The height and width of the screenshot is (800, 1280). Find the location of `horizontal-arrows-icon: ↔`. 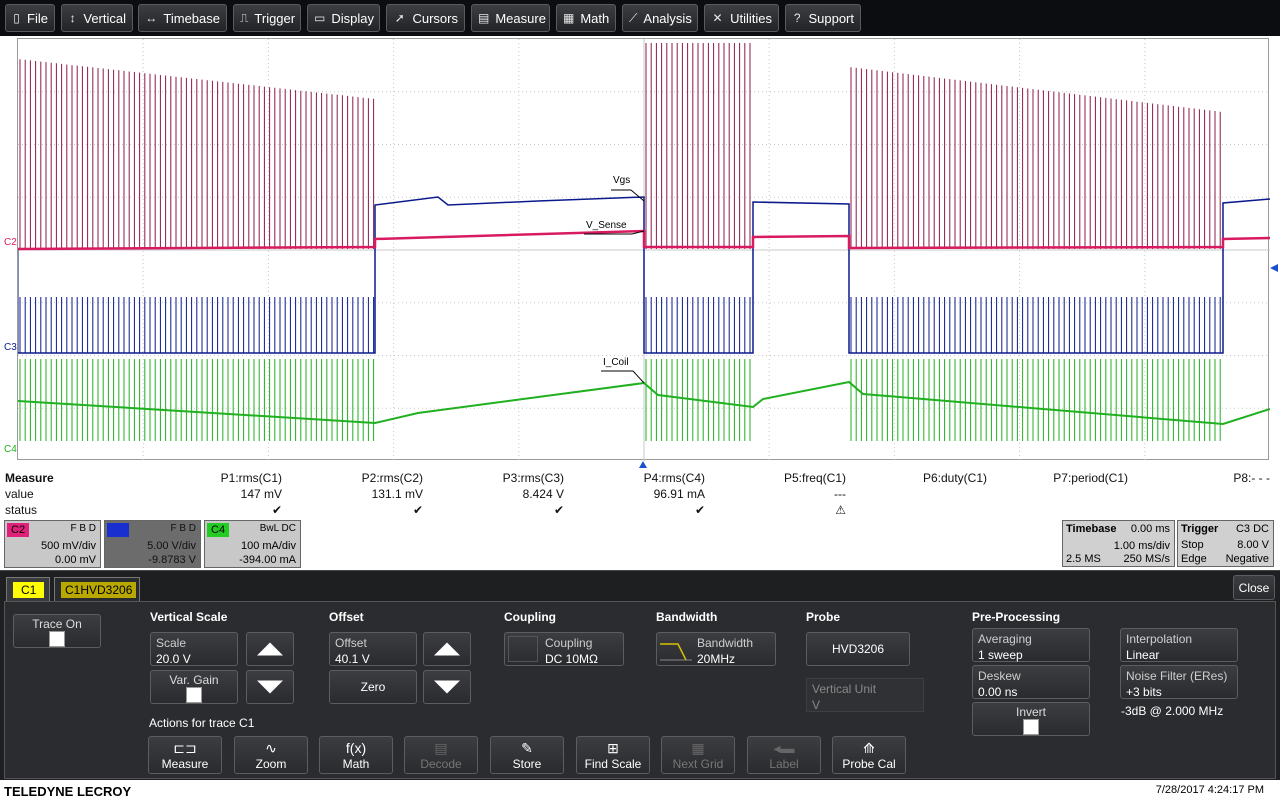

horizontal-arrows-icon: ↔ is located at coordinates (151, 18).